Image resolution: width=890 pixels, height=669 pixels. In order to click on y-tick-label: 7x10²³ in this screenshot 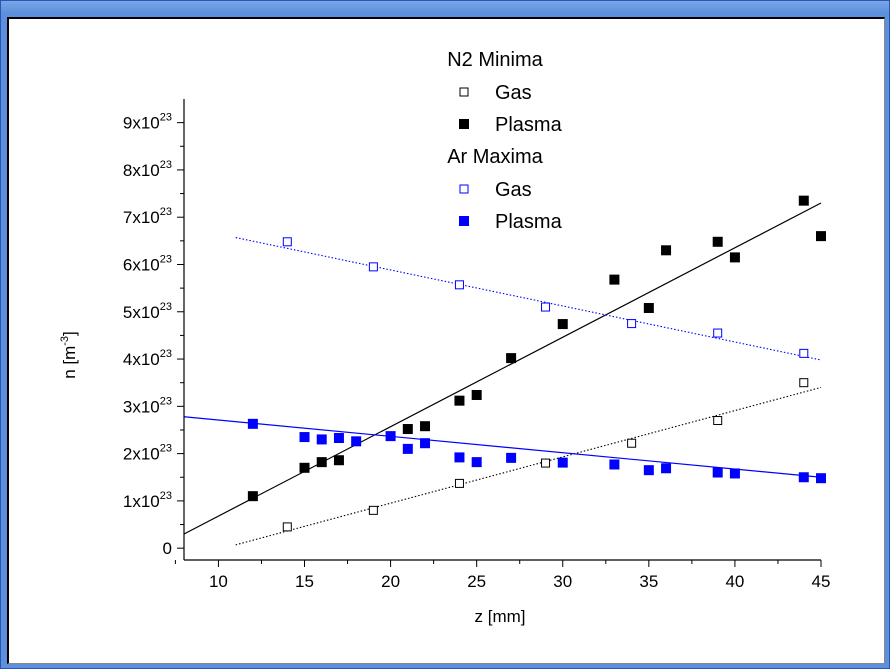, I will do `click(147, 216)`.